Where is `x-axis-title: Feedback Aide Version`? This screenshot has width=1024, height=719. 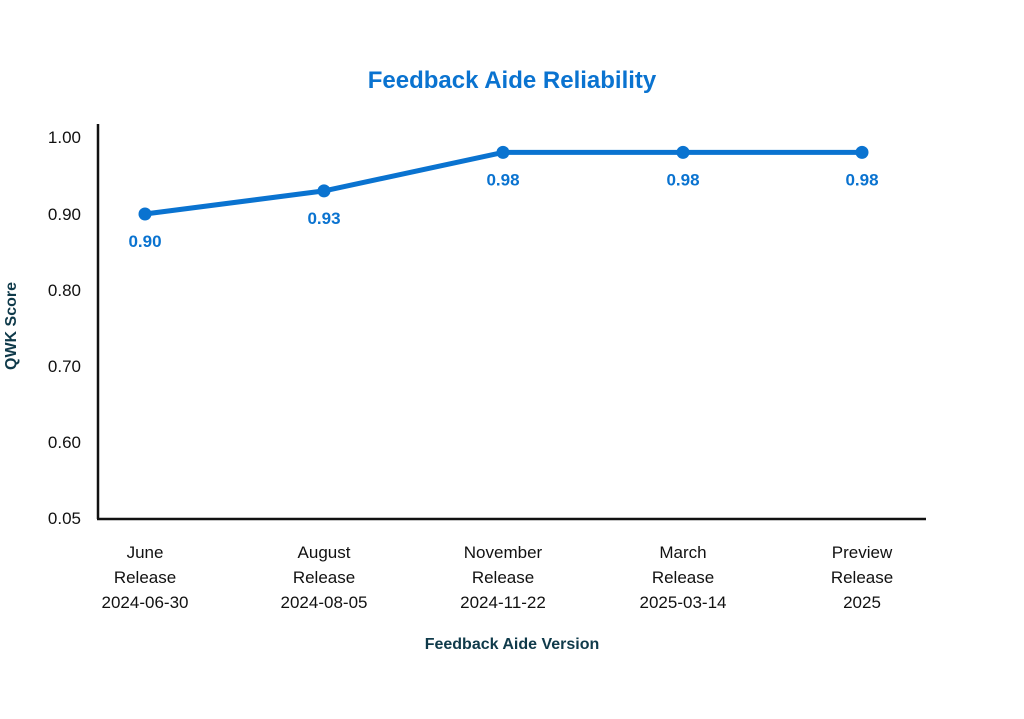 x-axis-title: Feedback Aide Version is located at coordinates (512, 644).